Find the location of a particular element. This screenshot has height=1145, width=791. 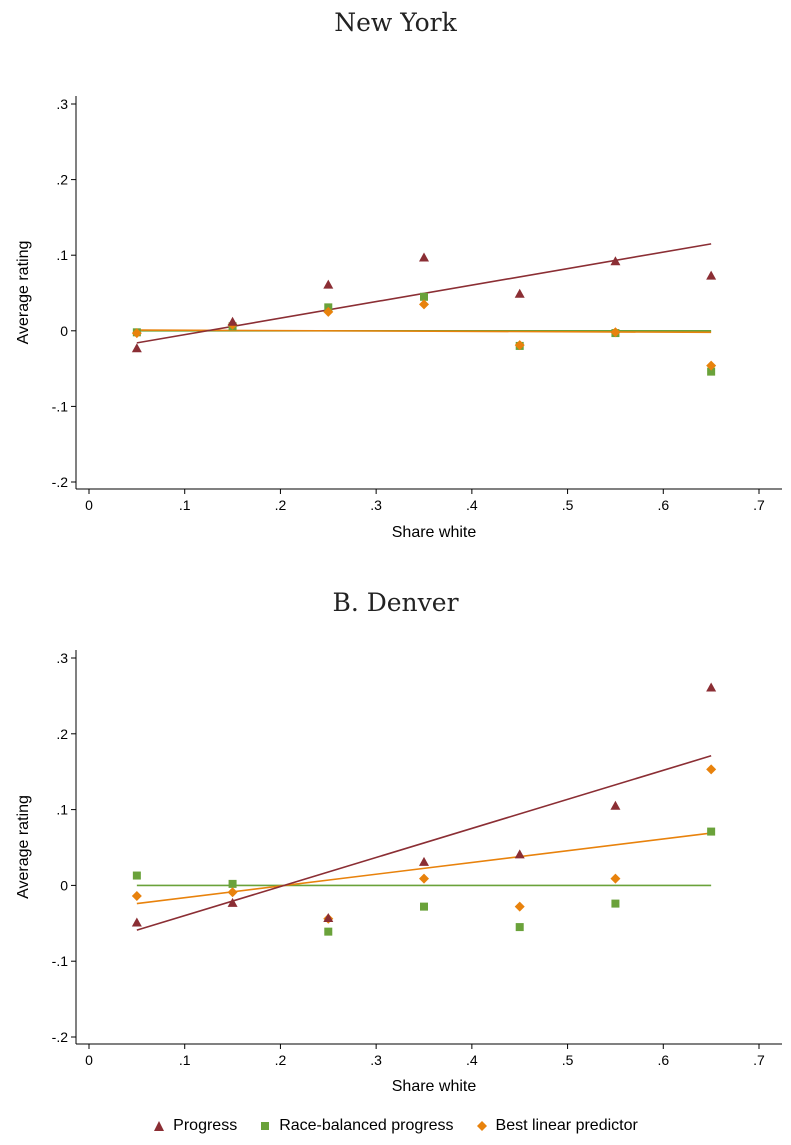

legend-label: Best linear predictor is located at coordinates (566, 1125).